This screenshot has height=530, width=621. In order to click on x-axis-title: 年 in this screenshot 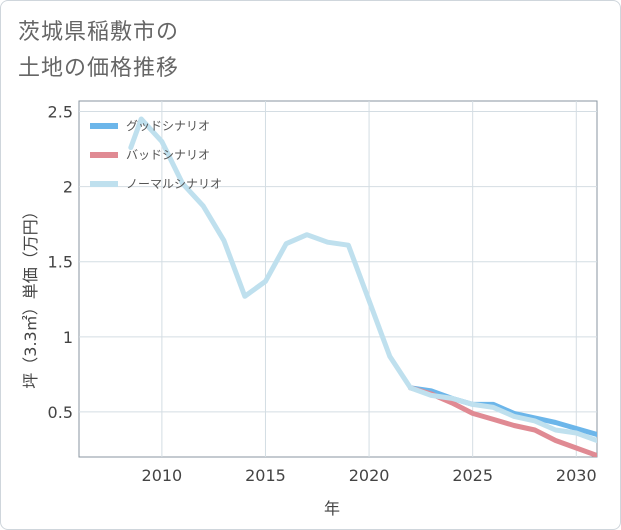, I will do `click(332, 508)`.